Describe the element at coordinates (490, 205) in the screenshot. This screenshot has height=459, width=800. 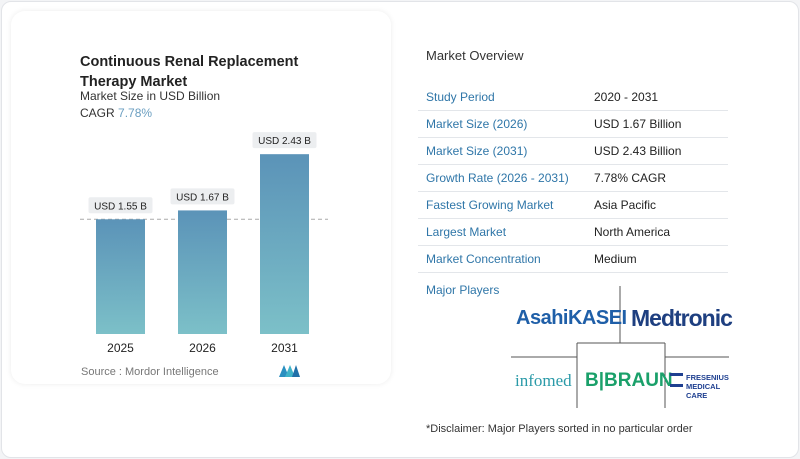
I see `row-label: Fastest Growing Market` at that location.